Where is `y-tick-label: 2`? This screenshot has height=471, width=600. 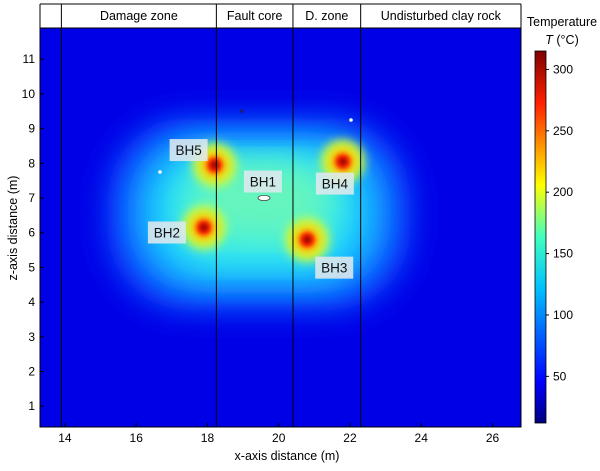
y-tick-label: 2 is located at coordinates (31, 371).